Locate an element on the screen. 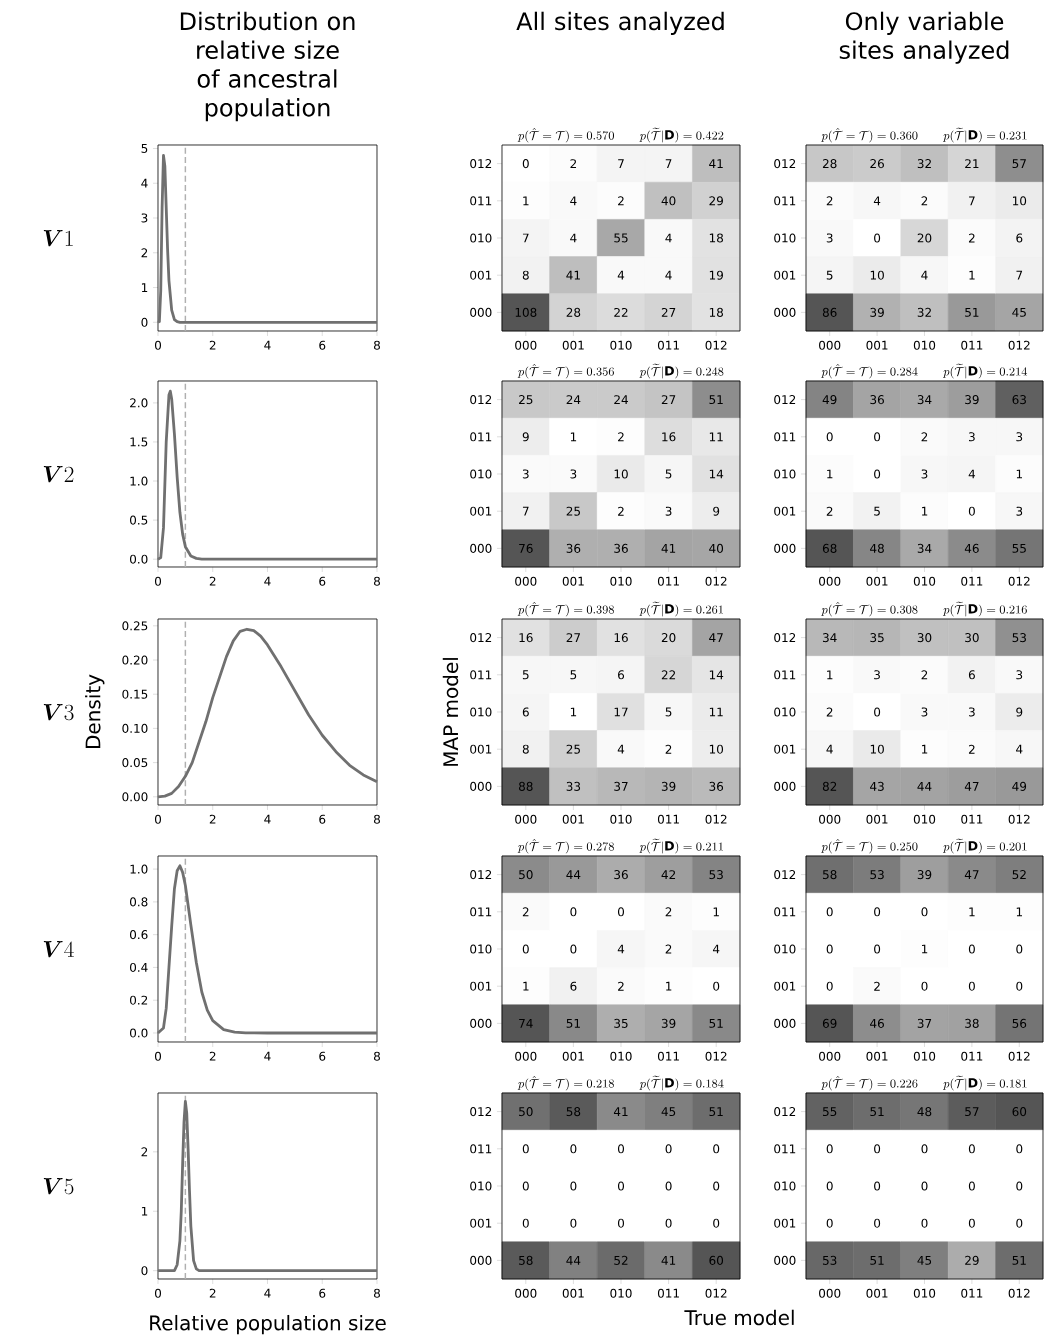 This screenshot has height=1342, width=1045. y-tick-label: 3 is located at coordinates (144, 218).